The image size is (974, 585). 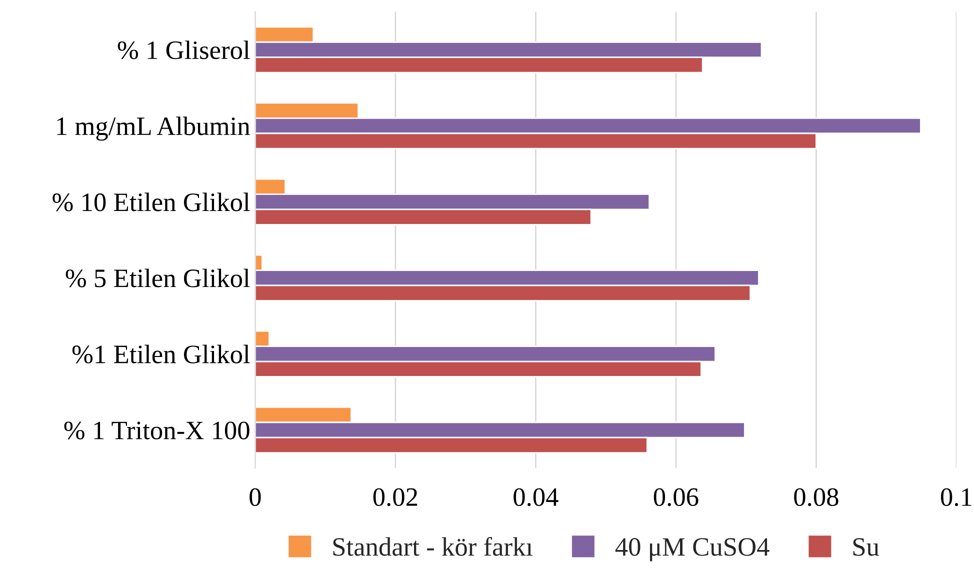 I want to click on legend-label: Standart - kör farkı, so click(x=433, y=546).